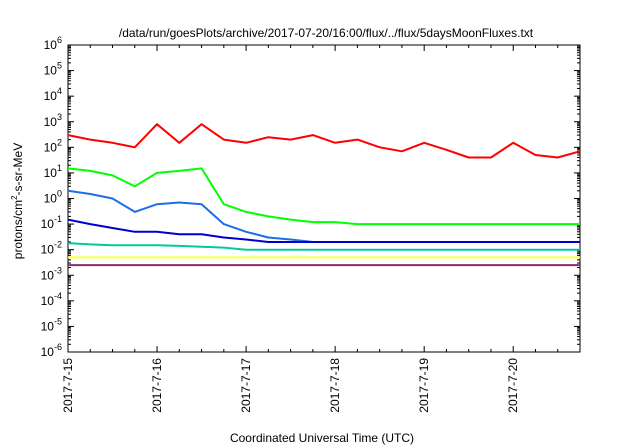  I want to click on y-axis-label-sup: 2, so click(14, 197).